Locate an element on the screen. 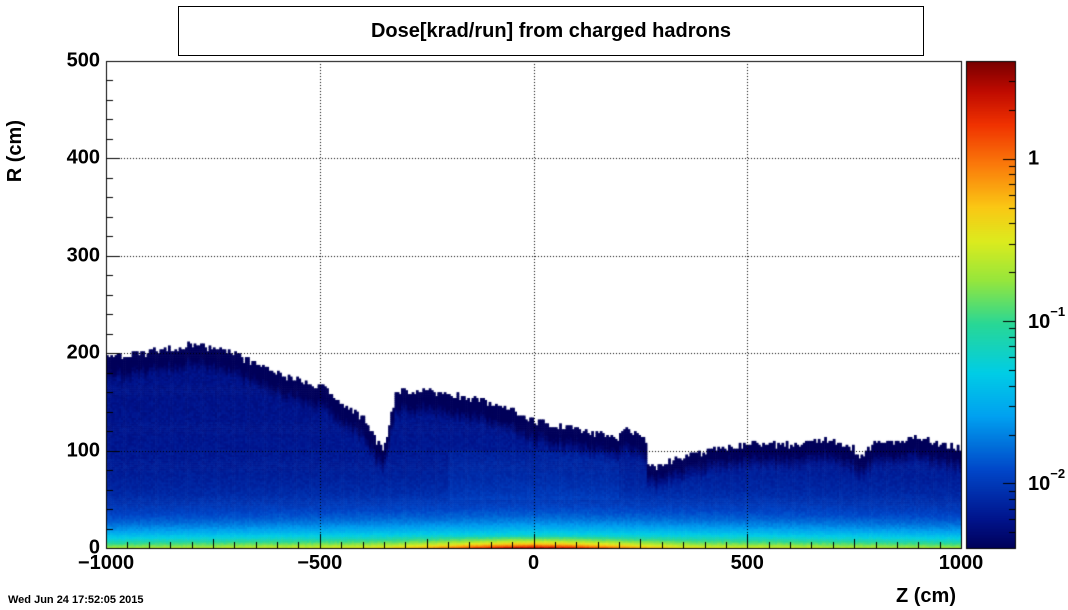  chart-title: Dose[krad/run] from charged hadrons is located at coordinates (551, 31).